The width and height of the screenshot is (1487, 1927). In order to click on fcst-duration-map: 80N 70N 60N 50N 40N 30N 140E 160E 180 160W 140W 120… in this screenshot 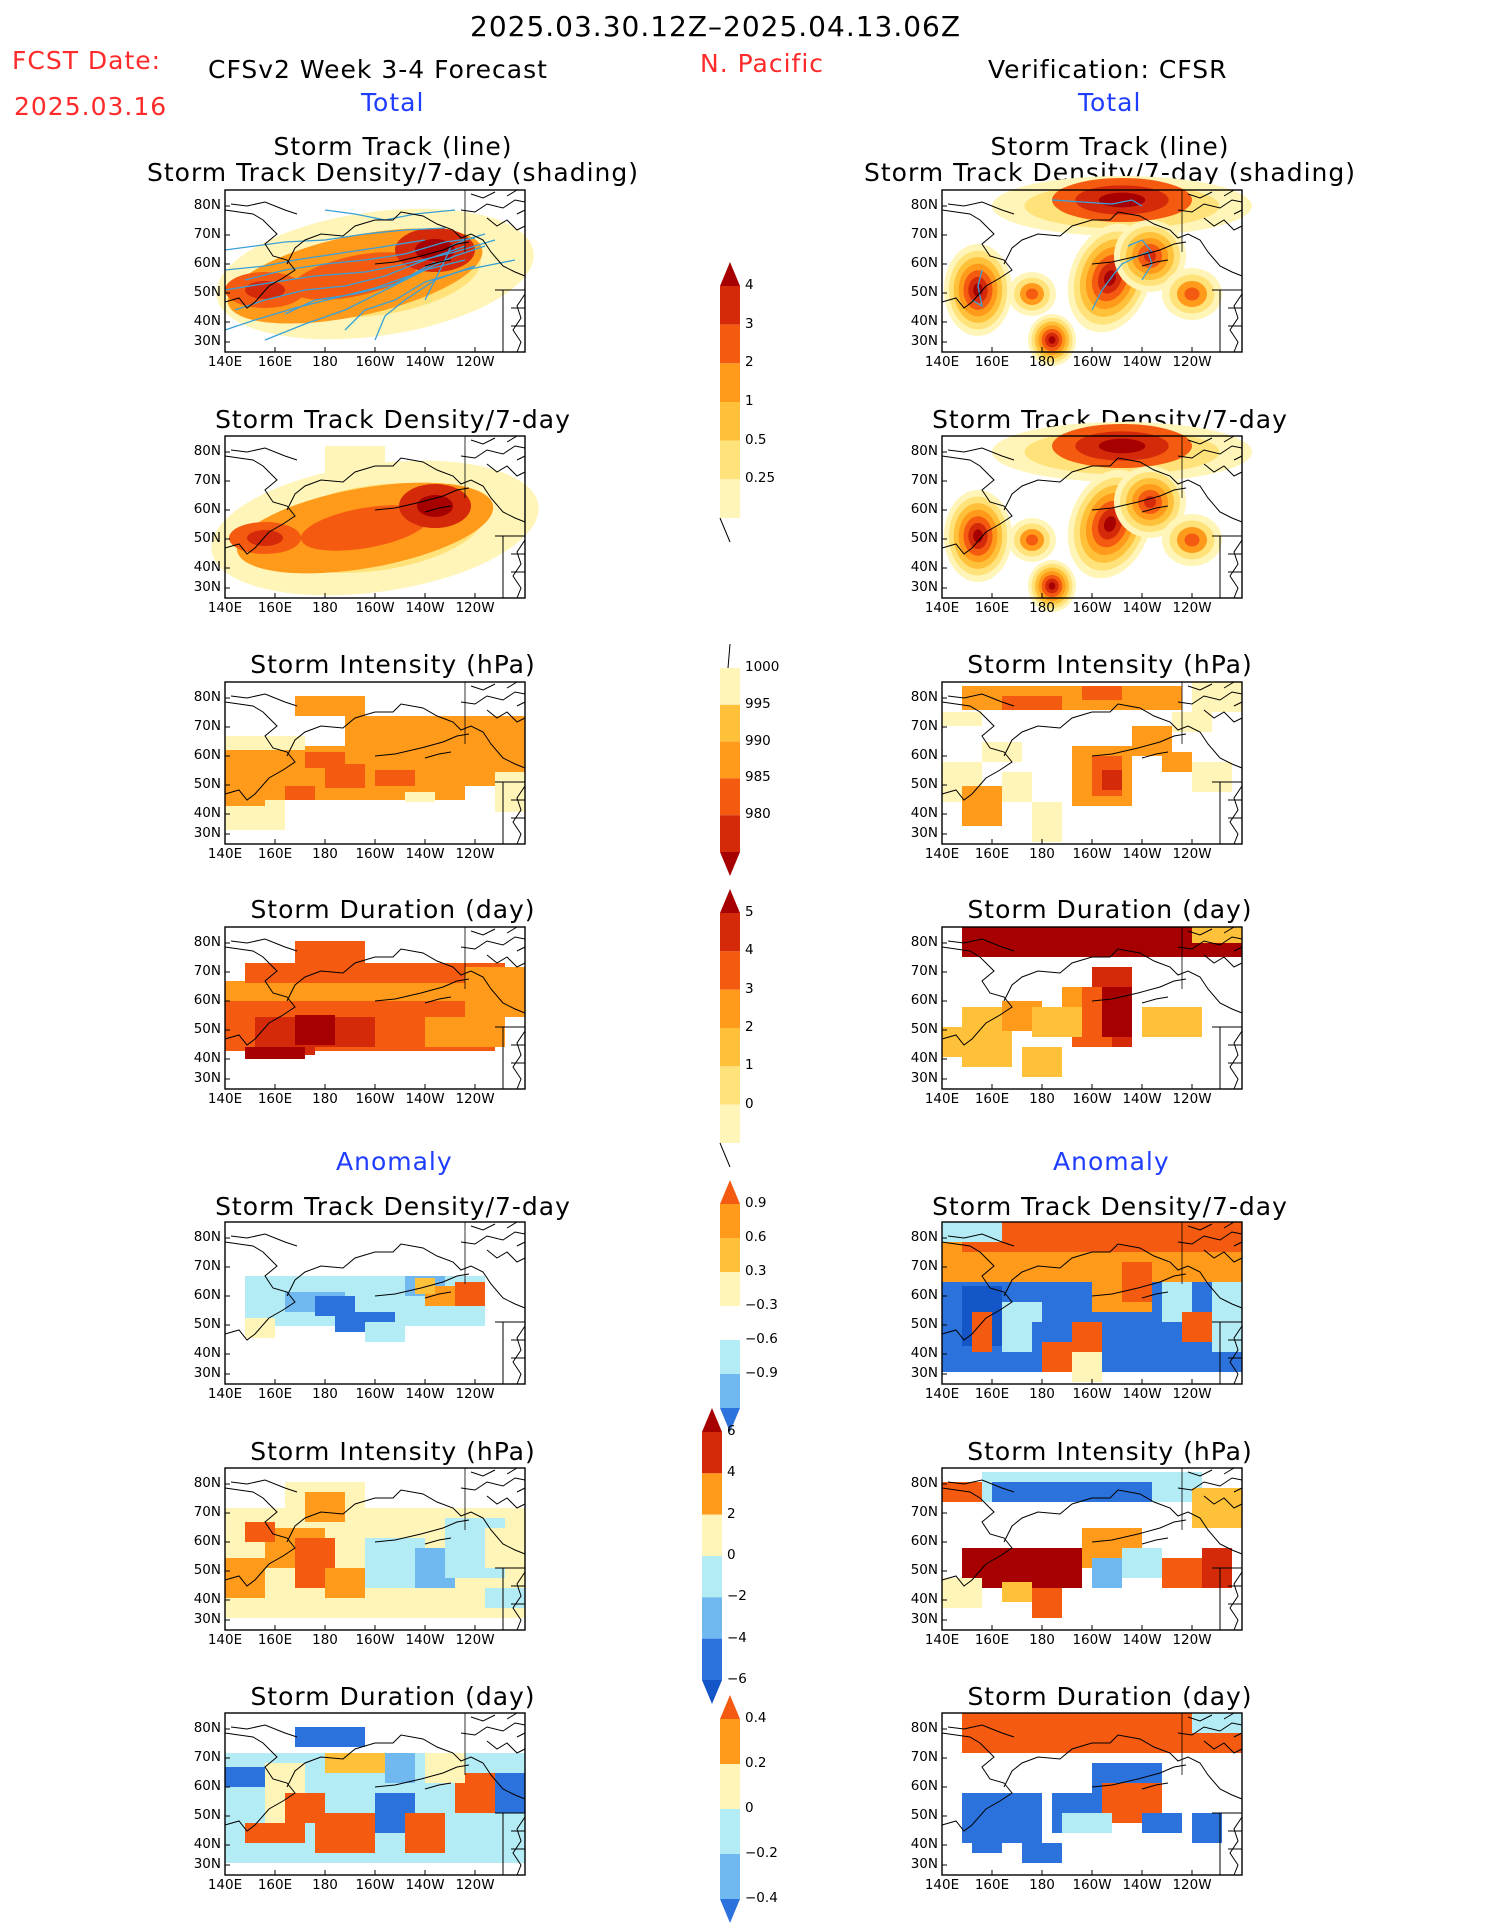, I will do `click(360, 1016)`.